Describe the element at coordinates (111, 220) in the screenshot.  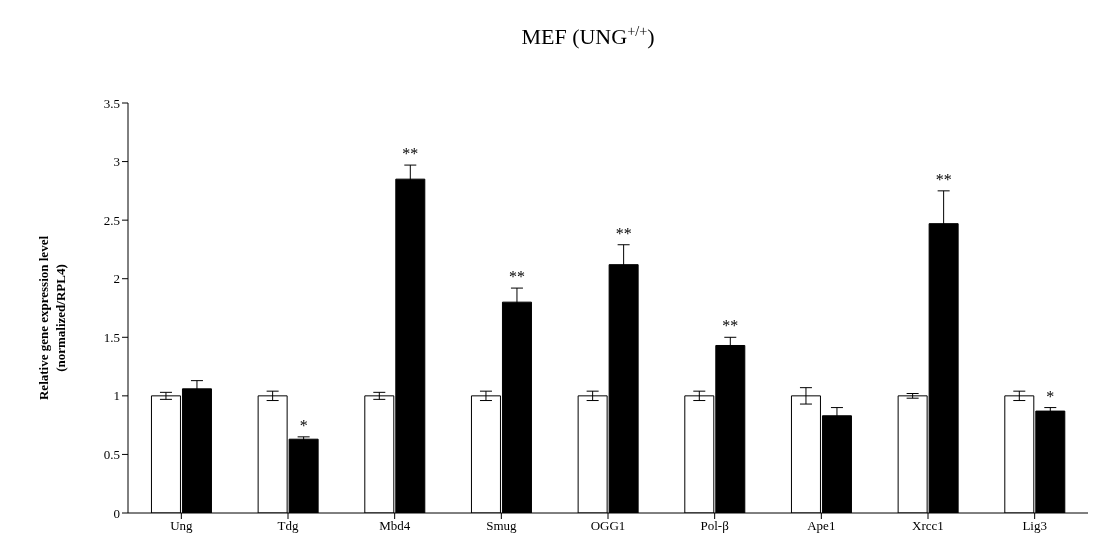
I see `y-tick-label: 2.5` at that location.